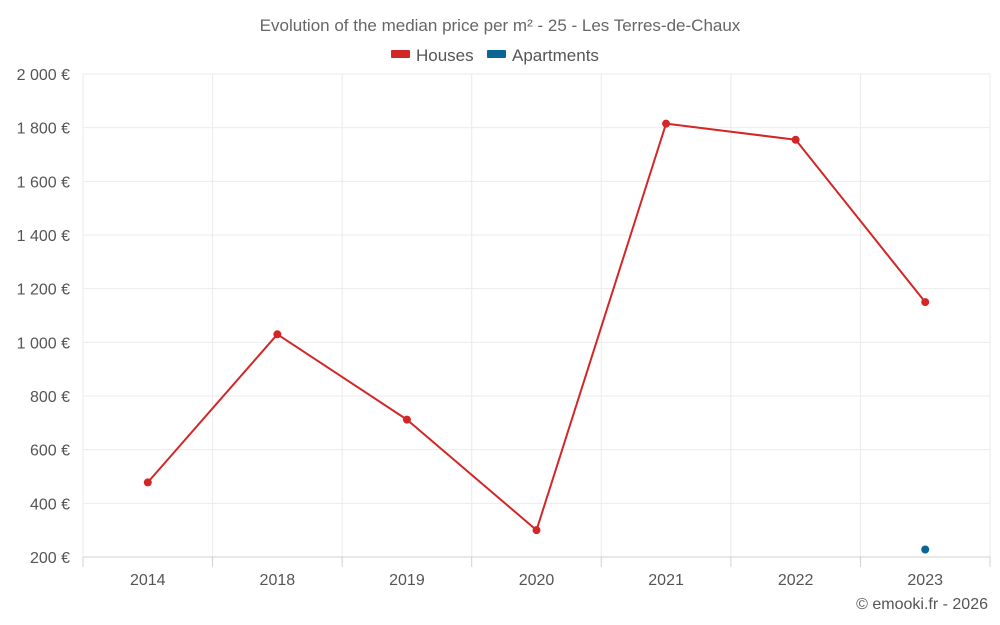 The height and width of the screenshot is (625, 1000). I want to click on legend-label-houses: Houses, so click(445, 55).